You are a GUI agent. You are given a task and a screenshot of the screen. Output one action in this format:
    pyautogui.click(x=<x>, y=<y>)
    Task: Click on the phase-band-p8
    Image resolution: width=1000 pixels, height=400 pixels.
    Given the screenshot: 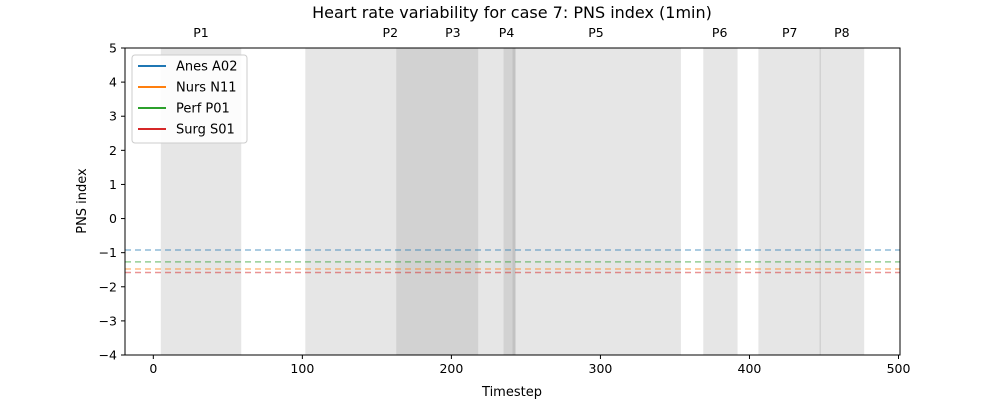 What is the action you would take?
    pyautogui.click(x=842, y=201)
    